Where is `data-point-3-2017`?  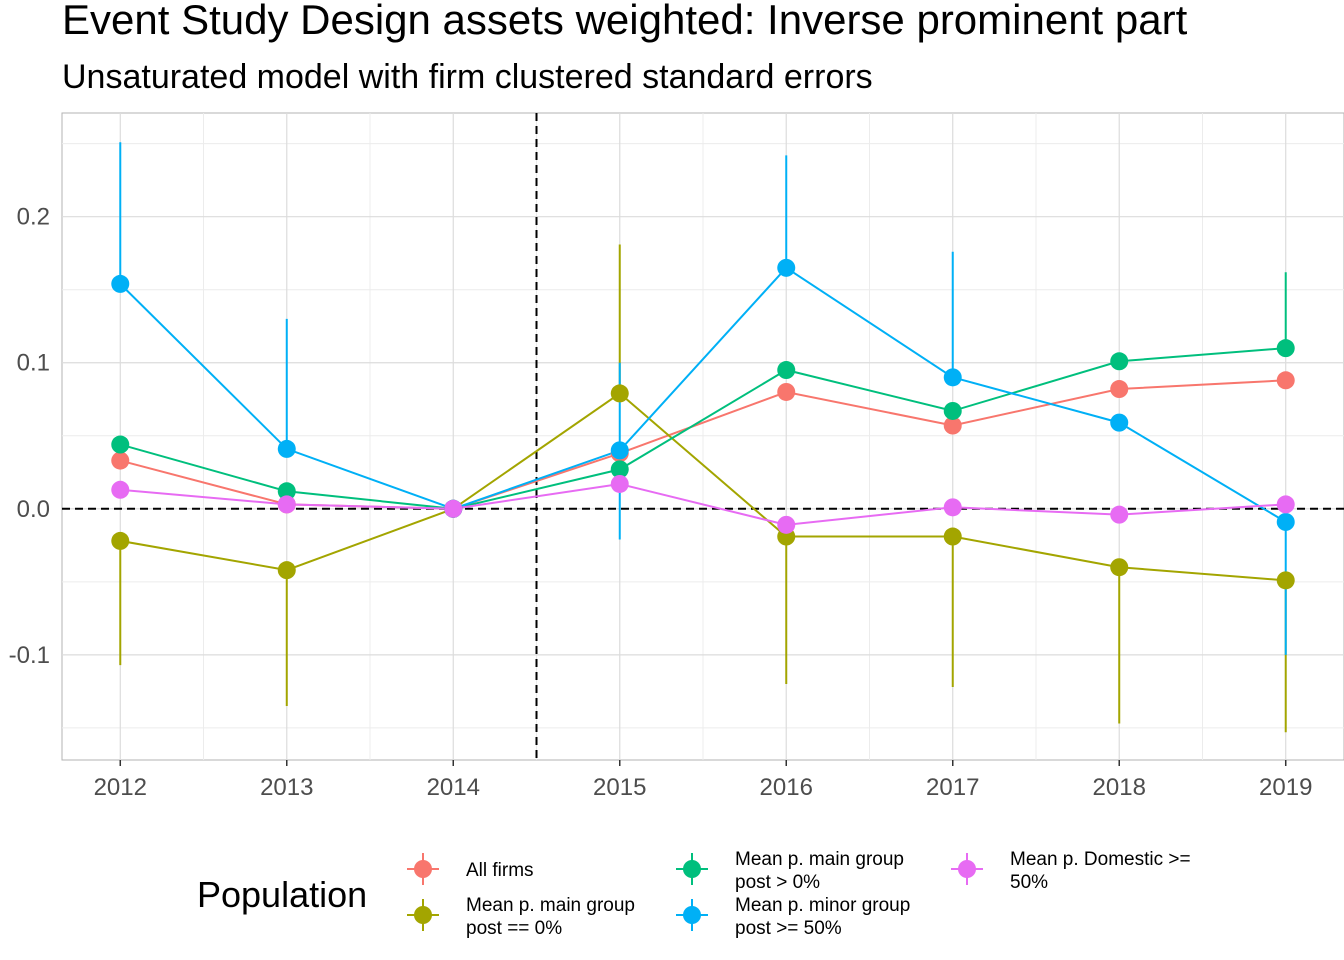
data-point-3-2017 is located at coordinates (952, 410).